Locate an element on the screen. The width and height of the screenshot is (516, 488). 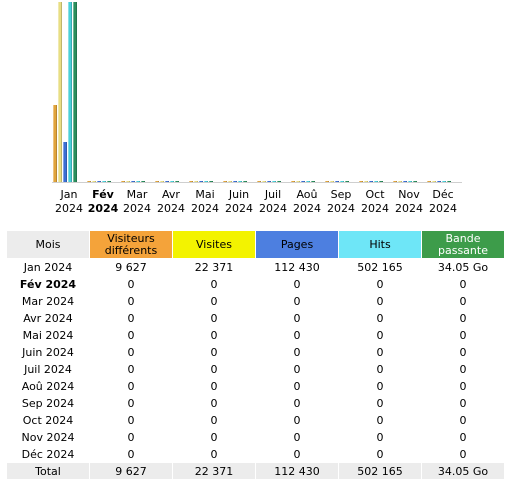
table-row: Oct 2024 0 0 0 0 0 is located at coordinates (255, 420).